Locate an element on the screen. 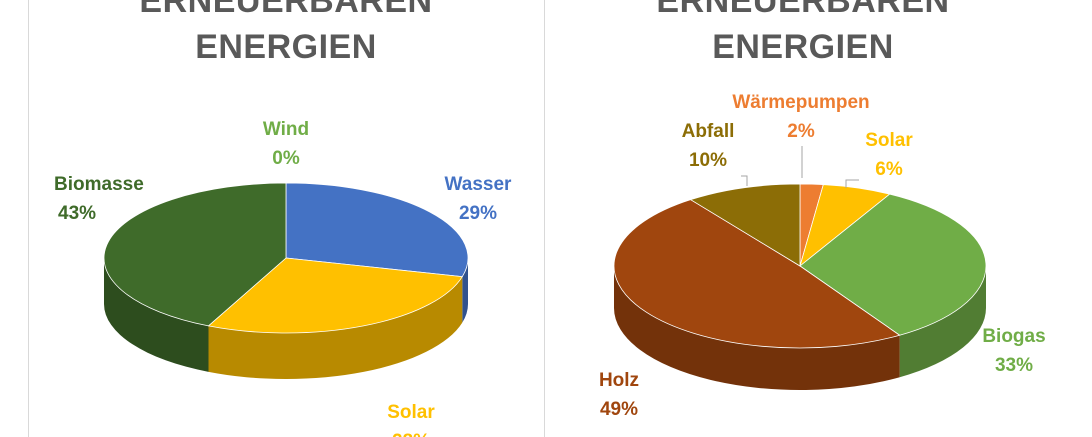  leader-line-solar is located at coordinates (852, 183).